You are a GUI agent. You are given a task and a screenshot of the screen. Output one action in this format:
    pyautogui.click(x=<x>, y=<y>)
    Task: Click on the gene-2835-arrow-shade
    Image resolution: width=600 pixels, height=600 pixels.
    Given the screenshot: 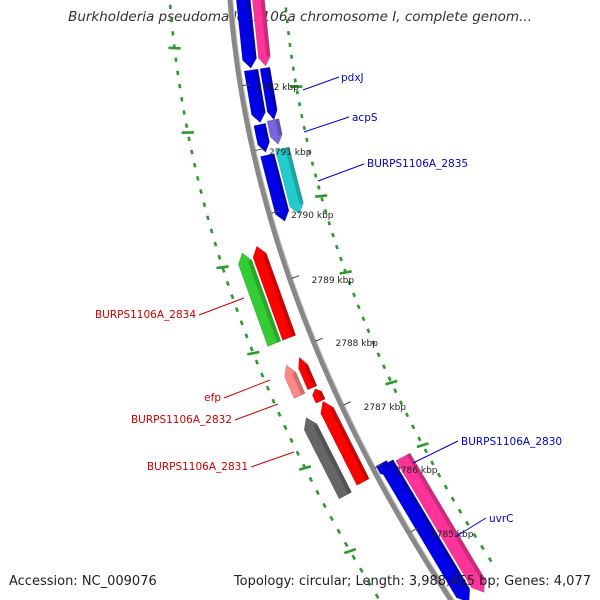 What is the action you would take?
    pyautogui.click(x=279, y=182)
    